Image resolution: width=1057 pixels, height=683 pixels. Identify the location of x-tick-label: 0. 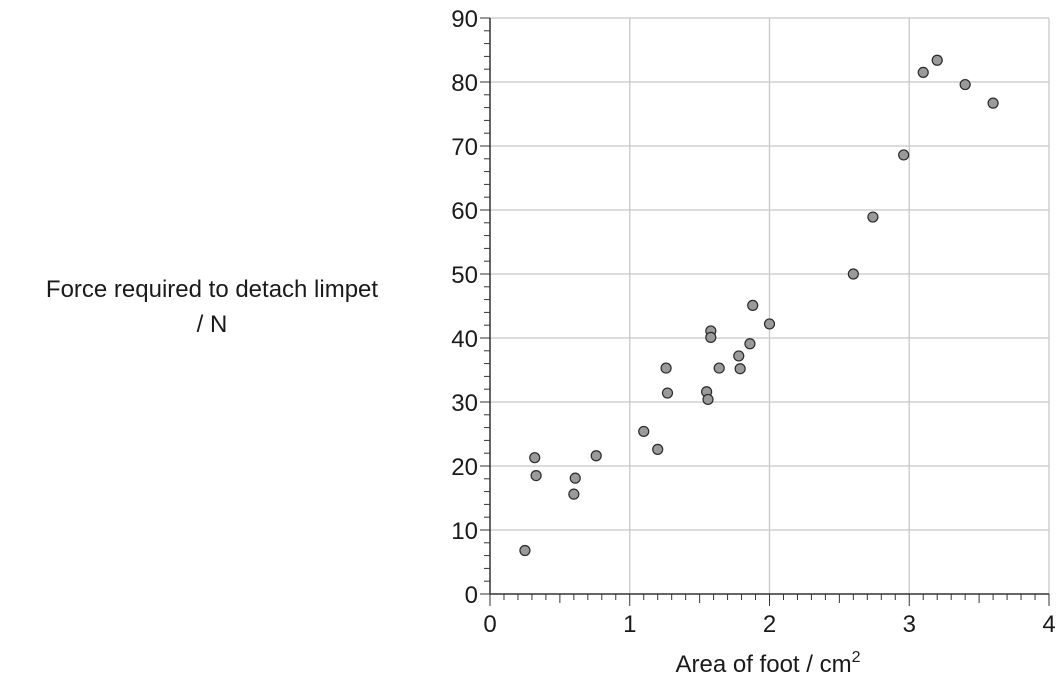
(489, 624).